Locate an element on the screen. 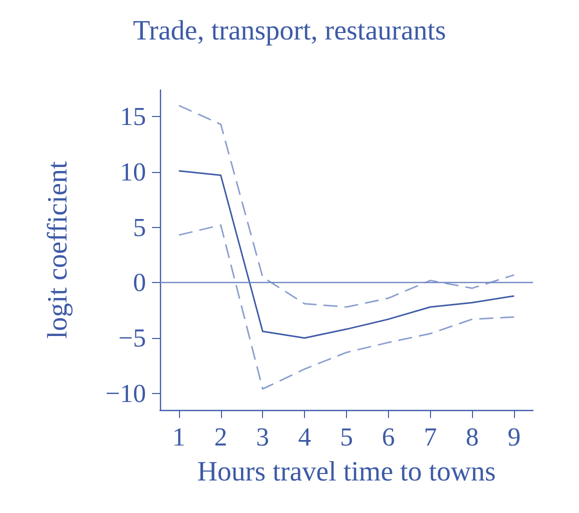 This screenshot has height=513, width=579. y-tick-label: 10 is located at coordinates (133, 171).